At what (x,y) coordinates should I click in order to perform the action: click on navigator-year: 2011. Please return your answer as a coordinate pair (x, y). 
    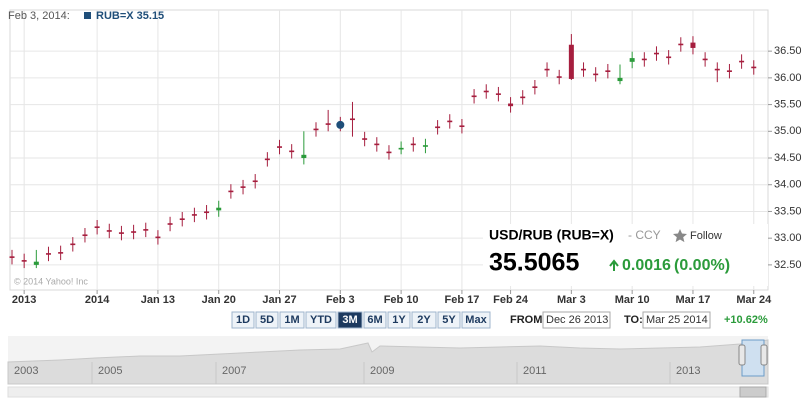
    Looking at the image, I should click on (535, 371).